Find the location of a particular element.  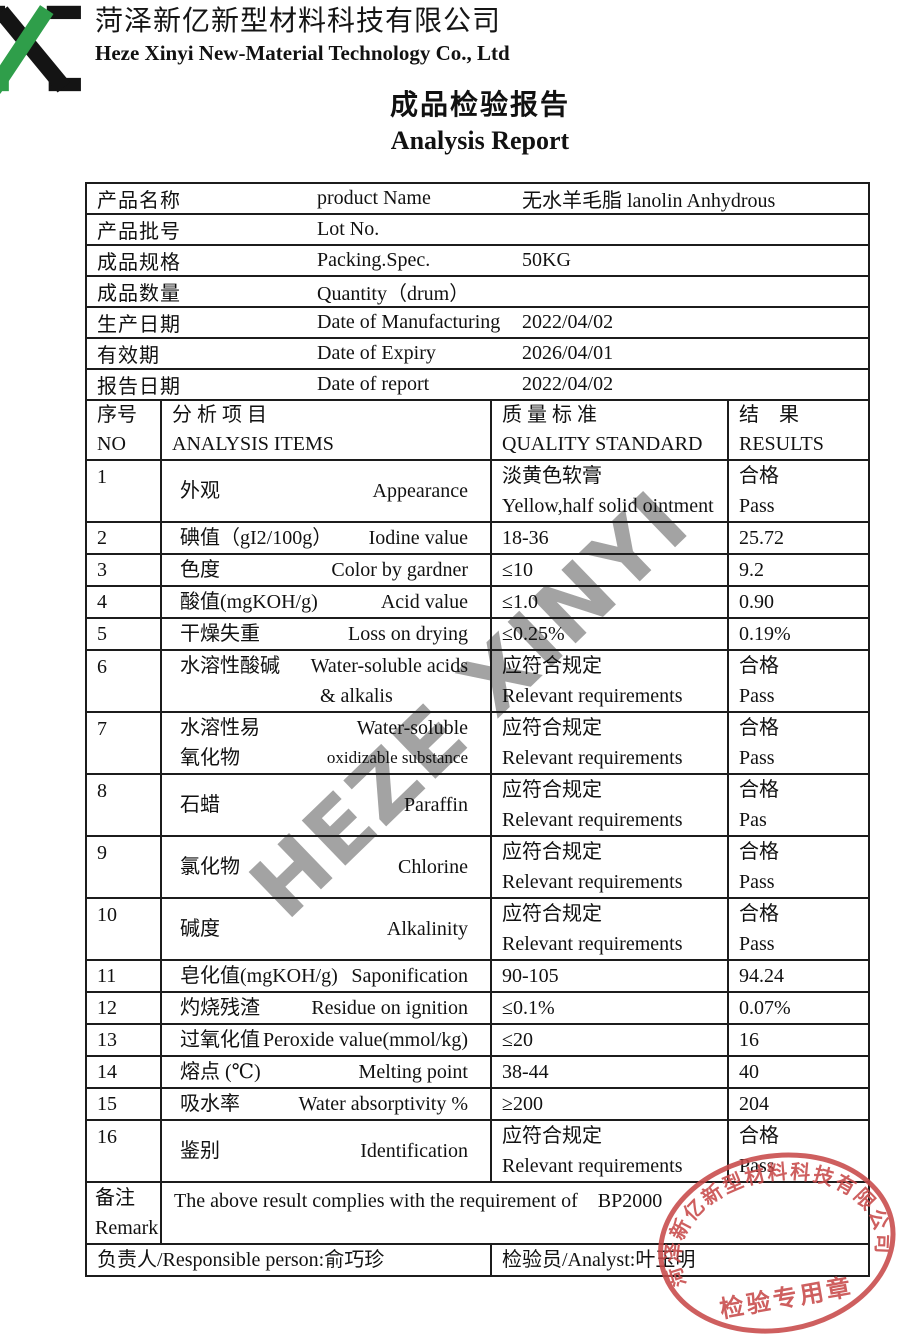

inspection-stamp: 菏泽新亿新型材料科技有限公司 检验专用章 is located at coordinates (772, 1238).